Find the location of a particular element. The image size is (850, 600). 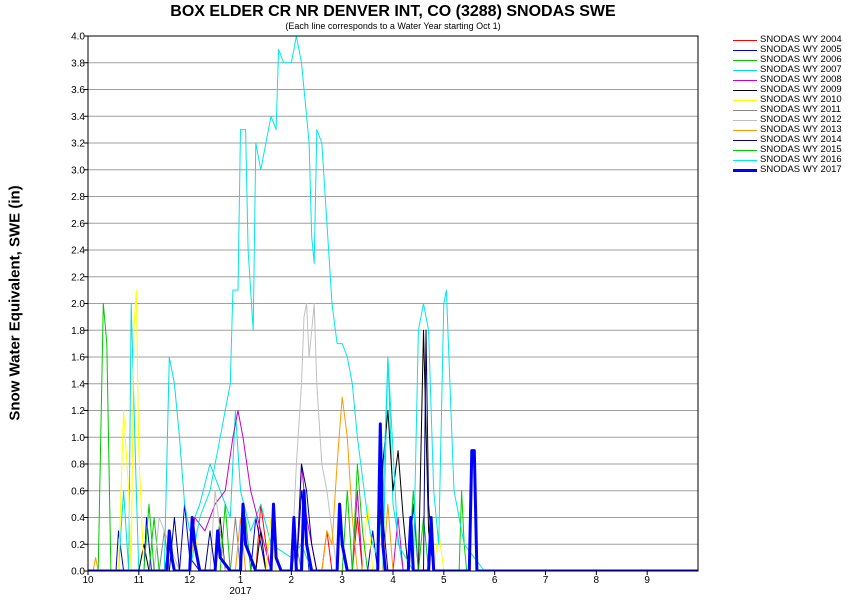

series-line-snodas-wy-2015 is located at coordinates (393, 517).